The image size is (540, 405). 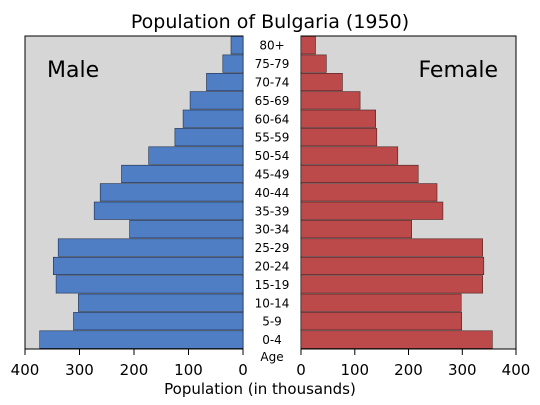 I want to click on age-label: 15-19, so click(x=272, y=285).